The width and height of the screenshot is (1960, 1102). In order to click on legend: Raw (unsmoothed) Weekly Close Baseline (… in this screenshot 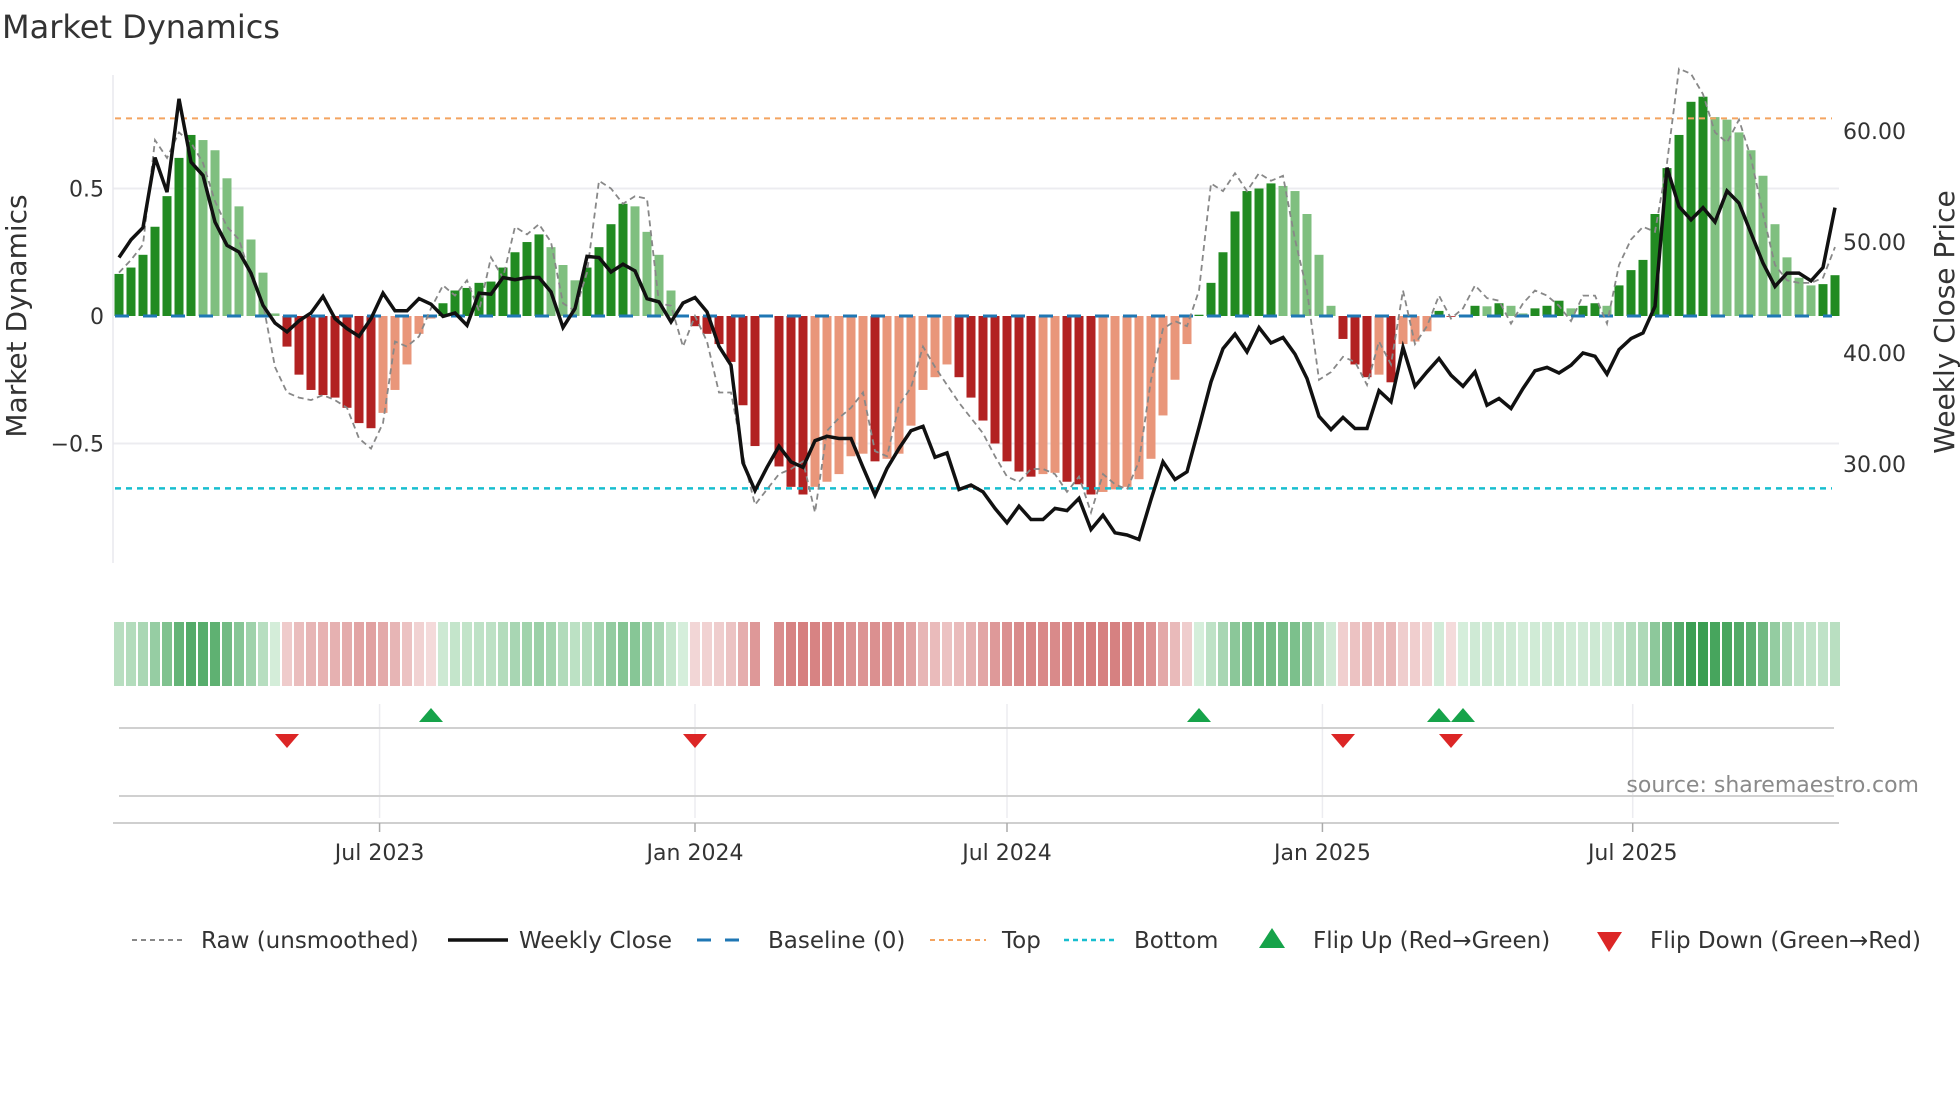, I will do `click(1026, 941)`.